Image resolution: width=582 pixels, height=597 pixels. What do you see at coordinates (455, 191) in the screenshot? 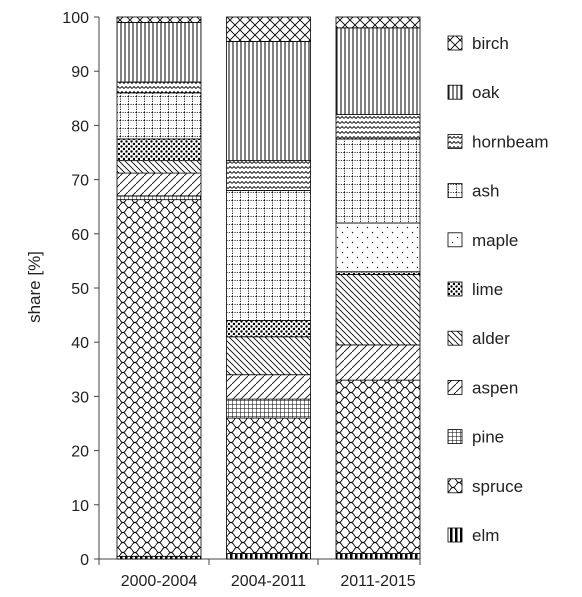
I see `legend-swatch-ash` at bounding box center [455, 191].